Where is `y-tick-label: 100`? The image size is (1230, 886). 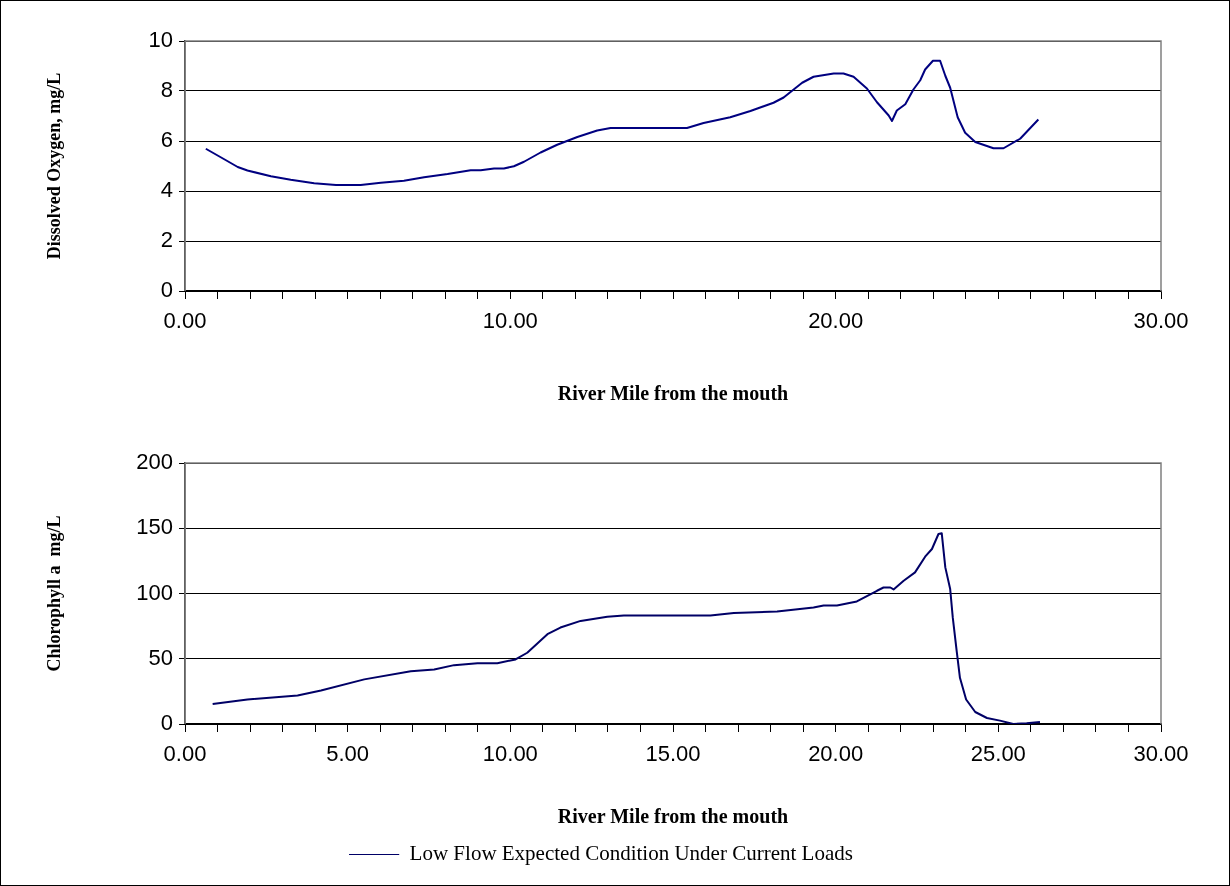 y-tick-label: 100 is located at coordinates (154, 592).